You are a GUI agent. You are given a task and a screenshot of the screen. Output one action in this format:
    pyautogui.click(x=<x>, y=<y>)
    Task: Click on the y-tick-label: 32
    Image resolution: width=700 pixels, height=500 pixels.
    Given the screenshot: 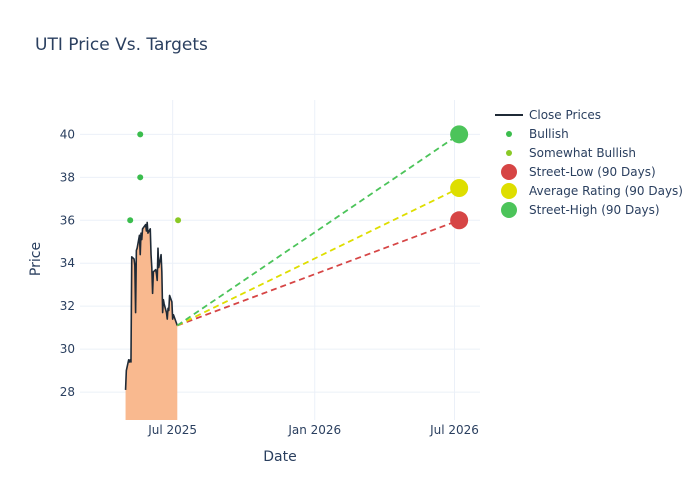 What is the action you would take?
    pyautogui.click(x=67, y=306)
    